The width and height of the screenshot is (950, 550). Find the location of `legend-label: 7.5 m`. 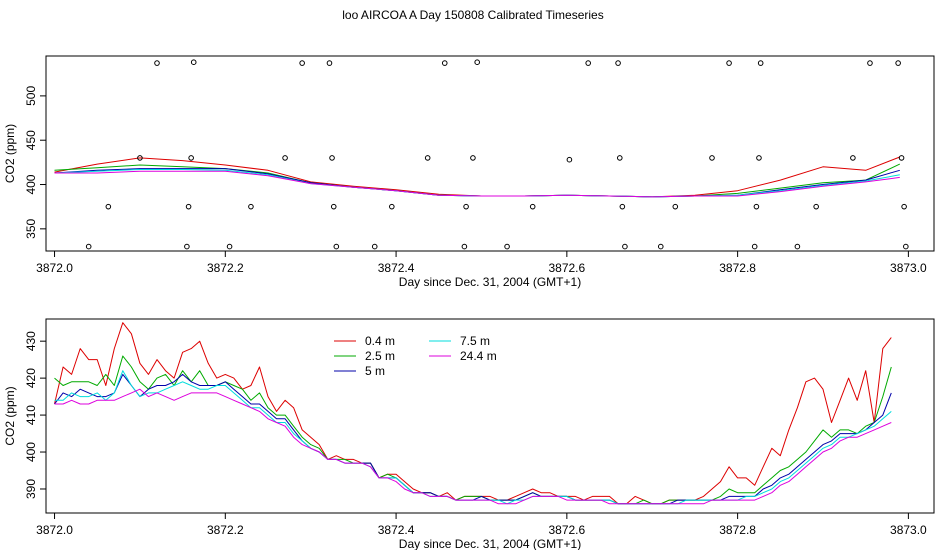

legend-label: 7.5 m is located at coordinates (475, 341).